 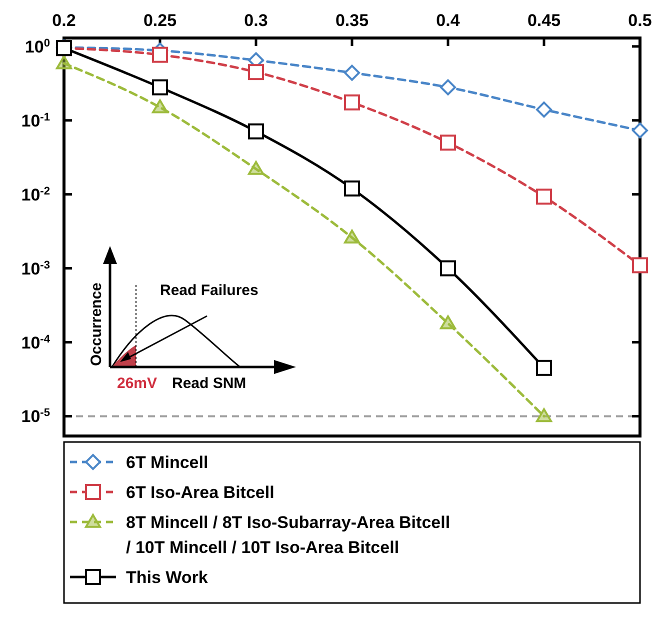 What do you see at coordinates (448, 20) in the screenshot?
I see `x-tick-label: 0.4` at bounding box center [448, 20].